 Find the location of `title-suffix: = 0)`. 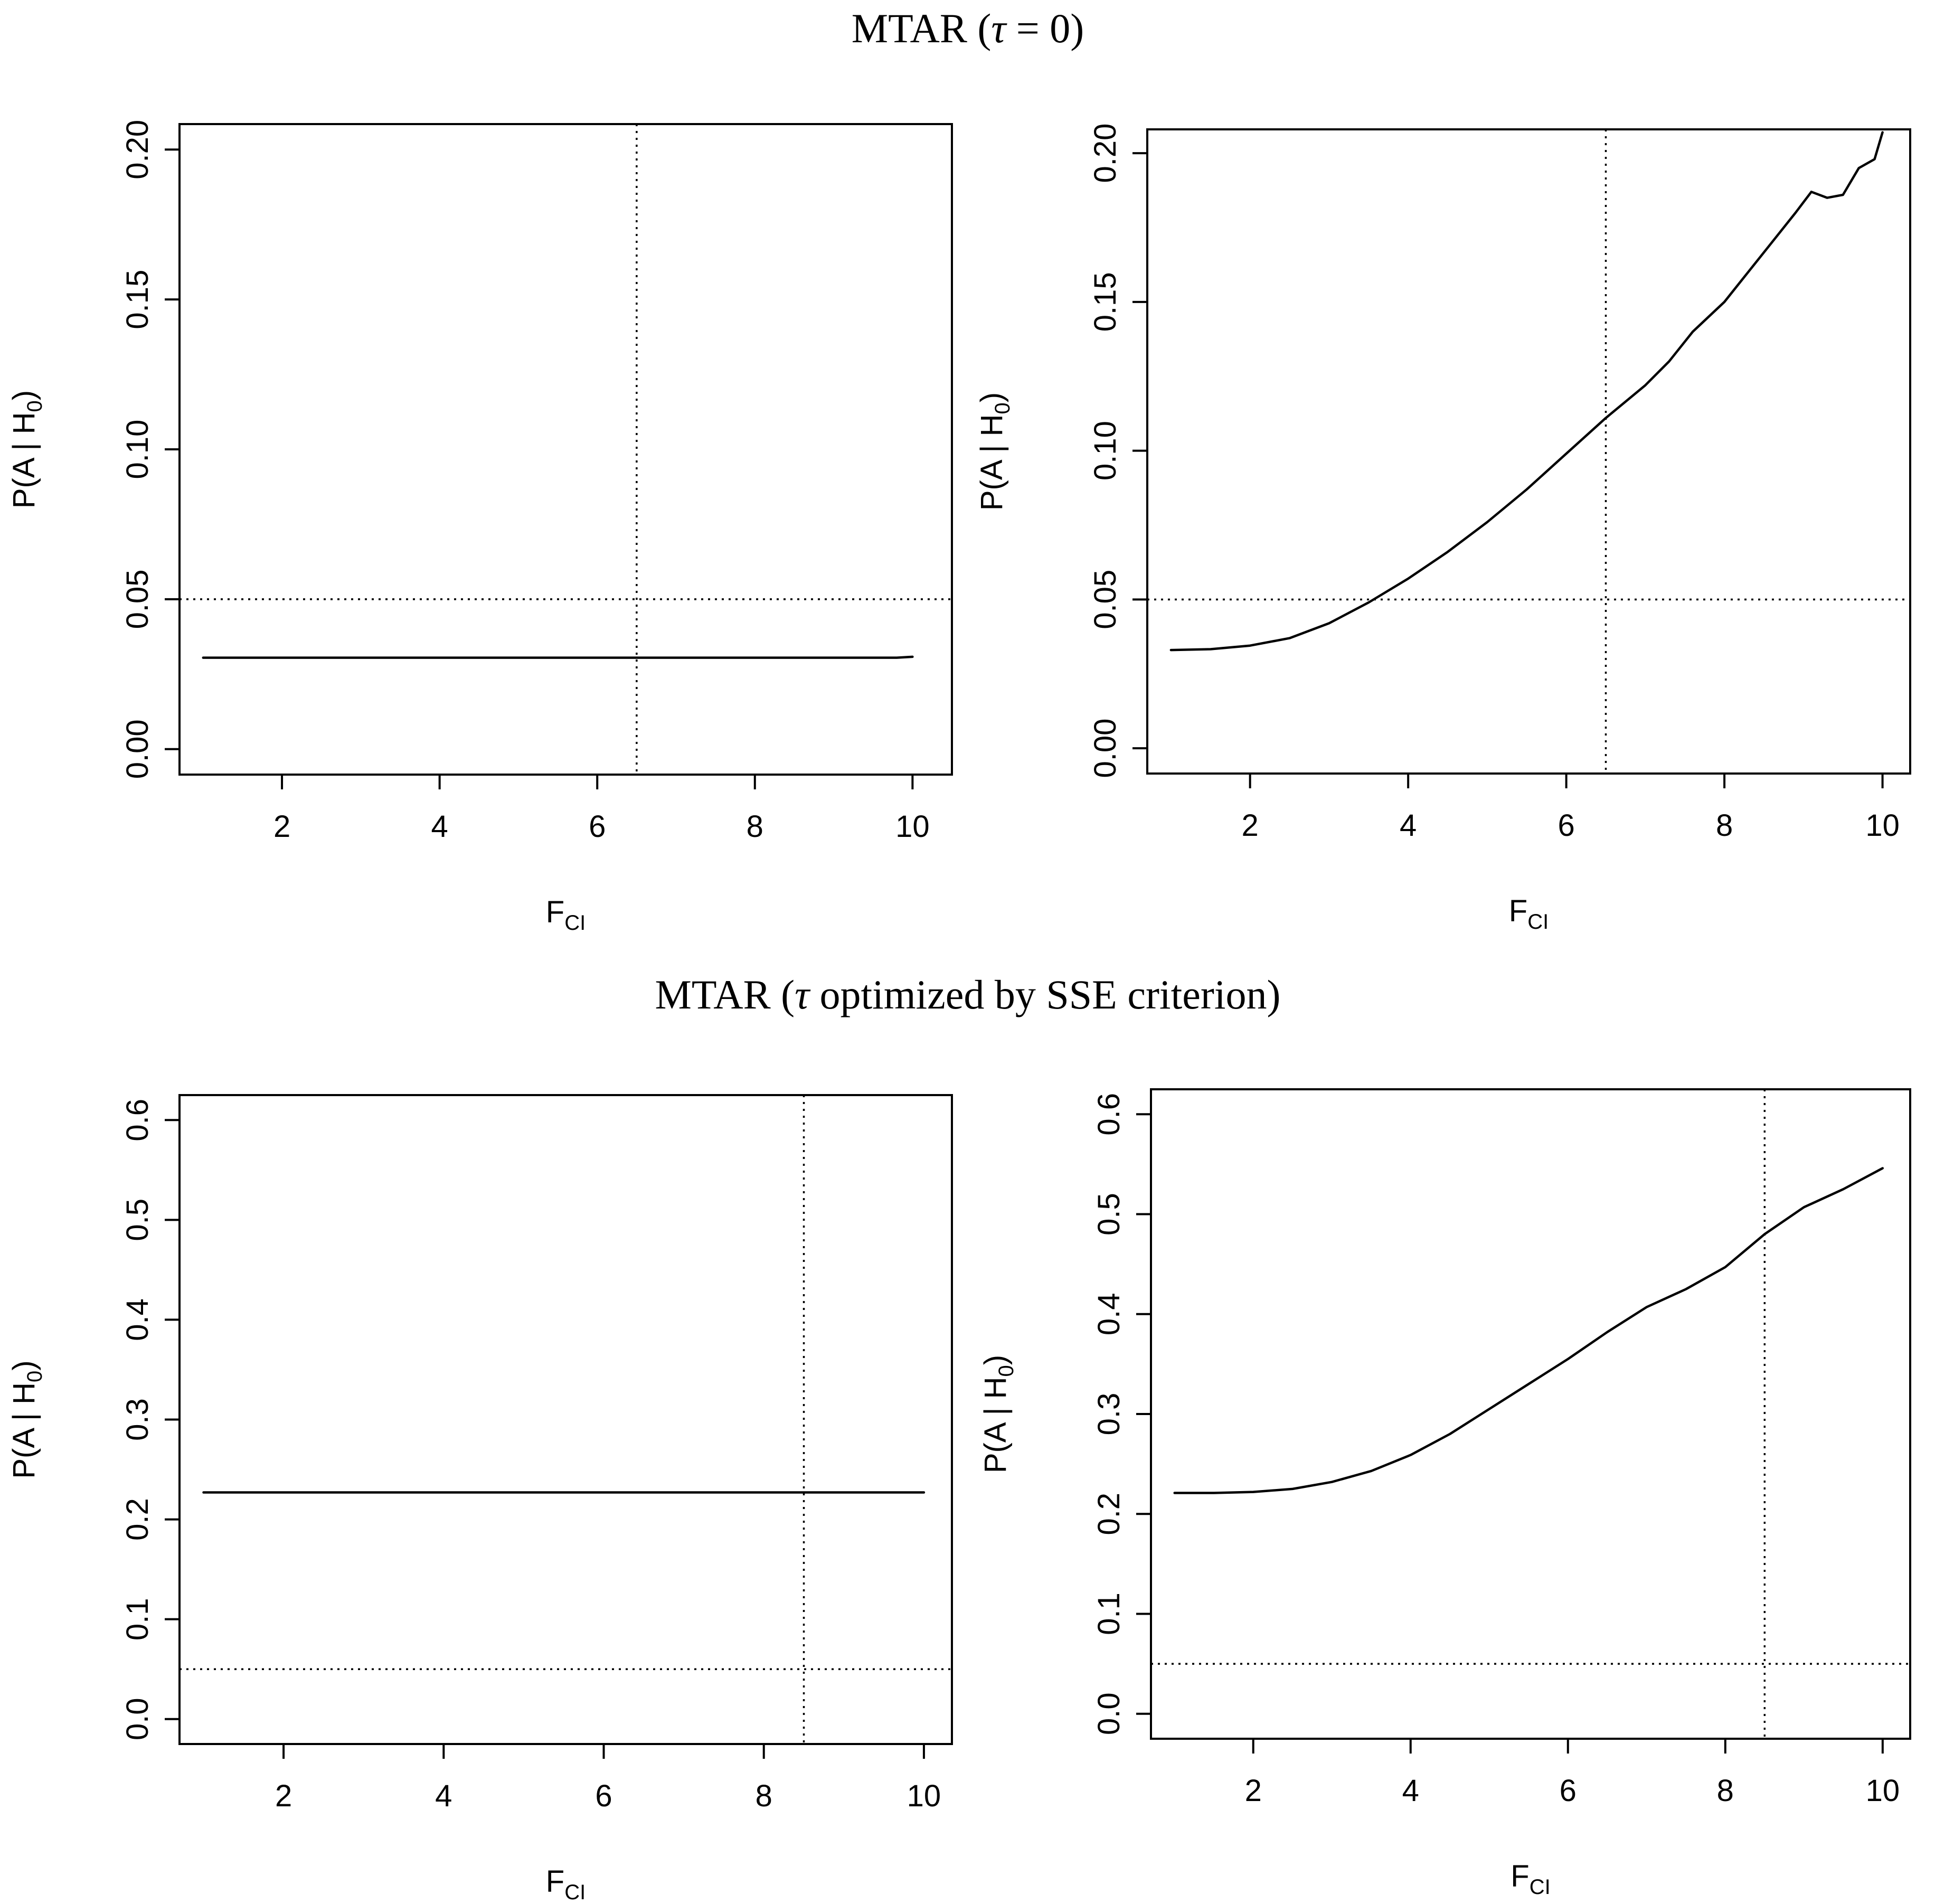

title-suffix: = 0) is located at coordinates (1045, 28).